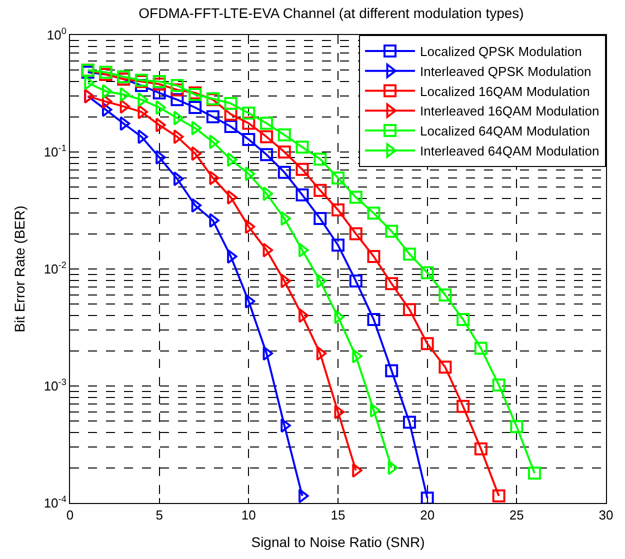 This screenshot has height=559, width=625. Describe the element at coordinates (338, 542) in the screenshot. I see `x-axis-title: Signal to Noise Ratio (SNR)` at that location.